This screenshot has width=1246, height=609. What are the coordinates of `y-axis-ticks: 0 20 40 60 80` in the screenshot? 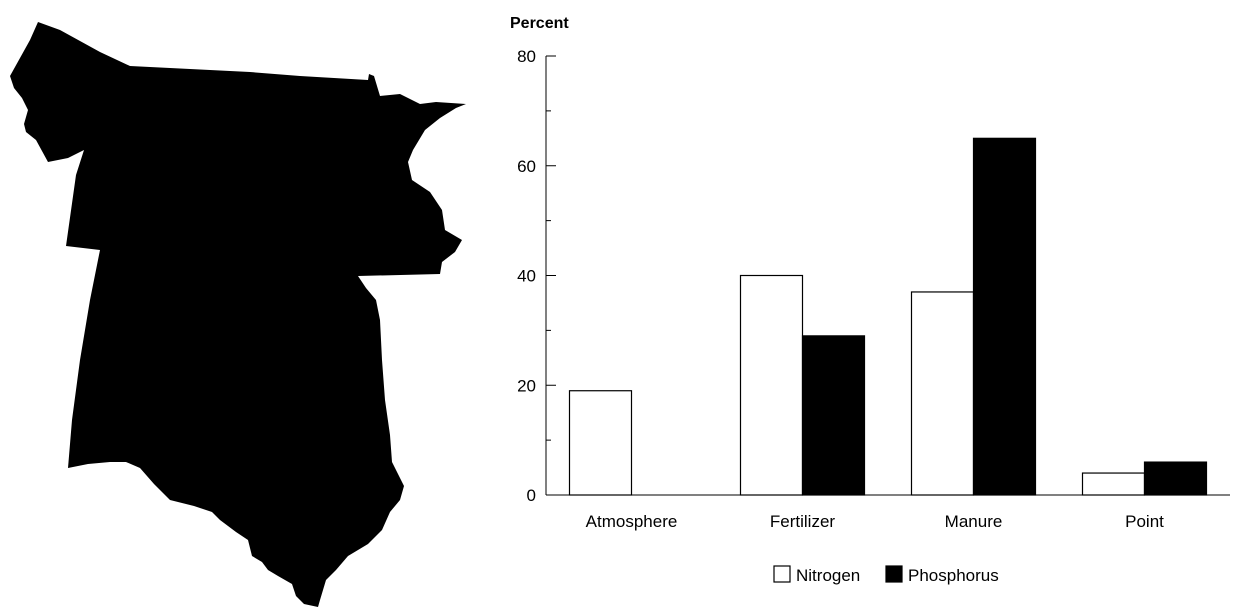 It's located at (536, 276).